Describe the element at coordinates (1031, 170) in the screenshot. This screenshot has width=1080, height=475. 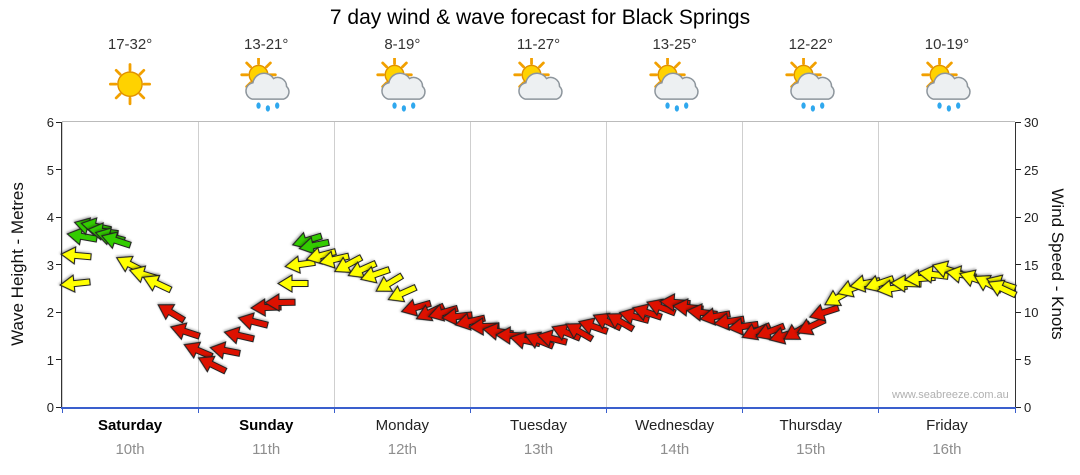
I see `right-tick-label: 25` at that location.